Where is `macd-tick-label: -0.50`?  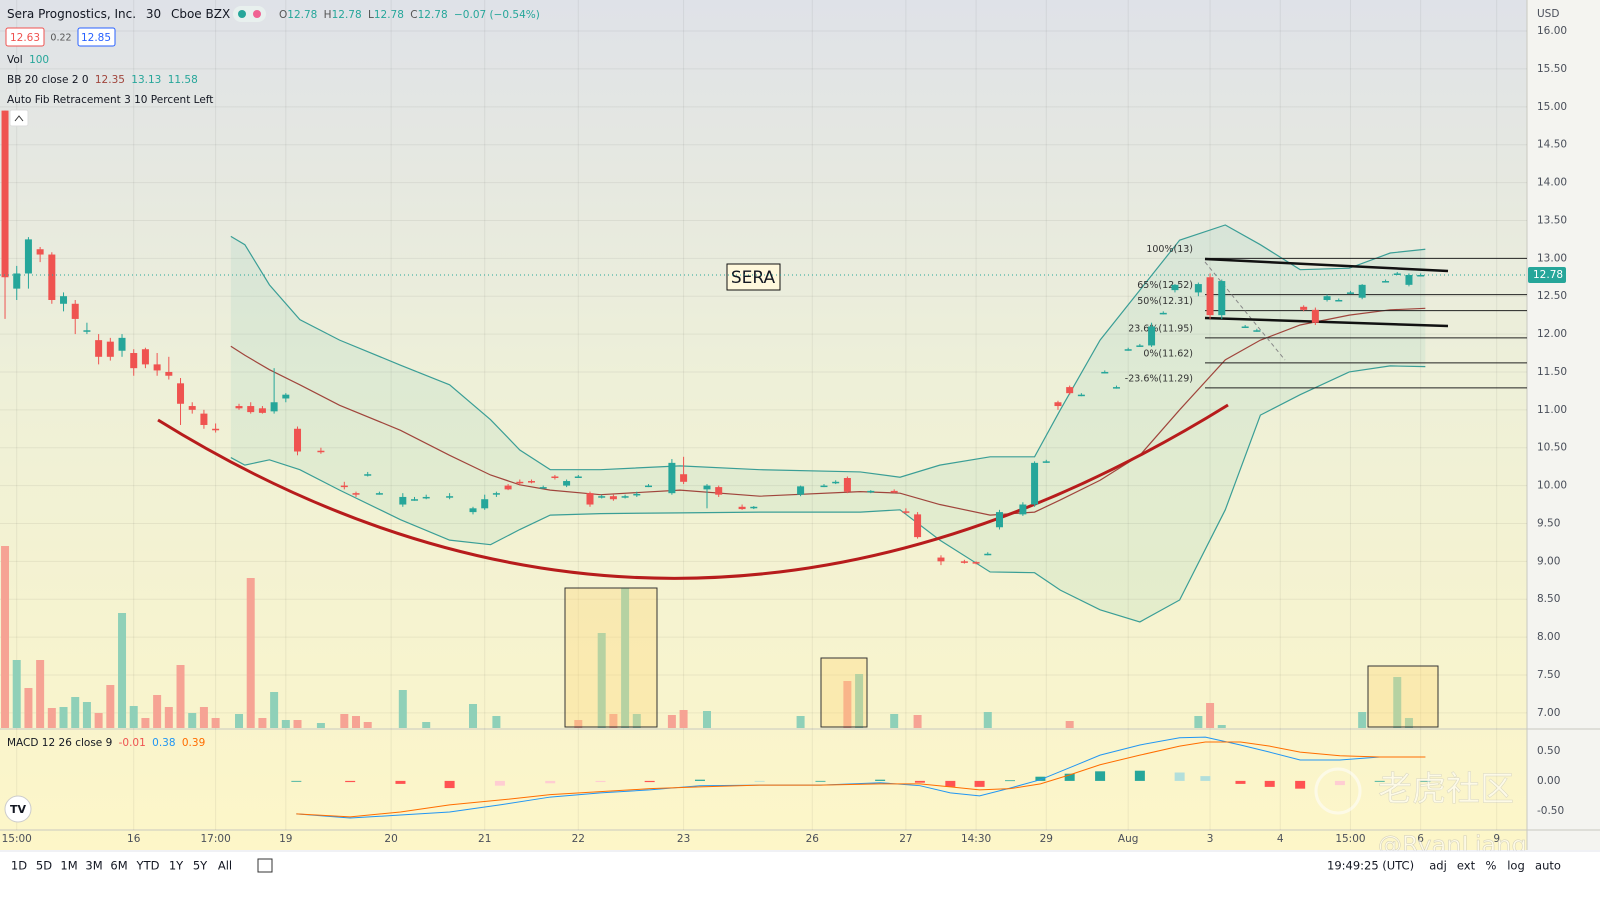 macd-tick-label: -0.50 is located at coordinates (1550, 811).